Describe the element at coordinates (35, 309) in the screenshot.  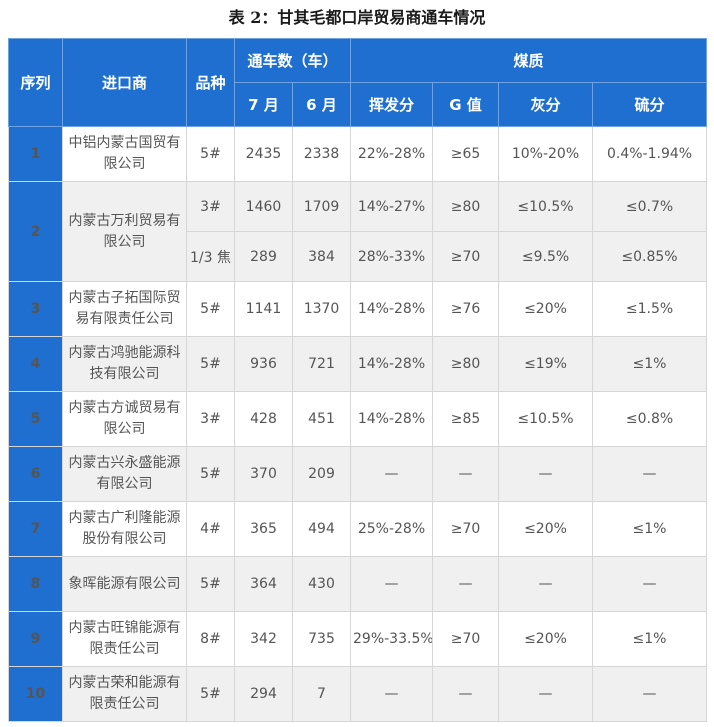
I see `row-seq: 3` at that location.